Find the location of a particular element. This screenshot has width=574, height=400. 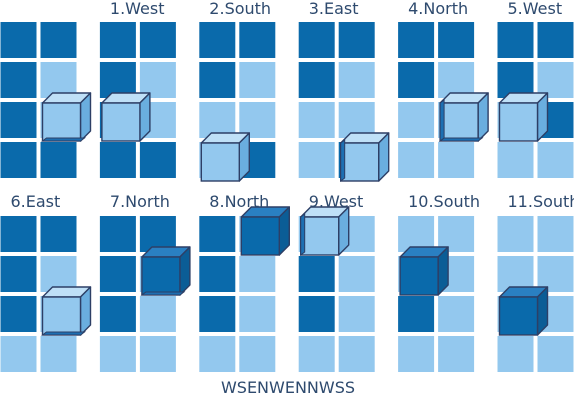

step-label: 6.East is located at coordinates (36, 201).